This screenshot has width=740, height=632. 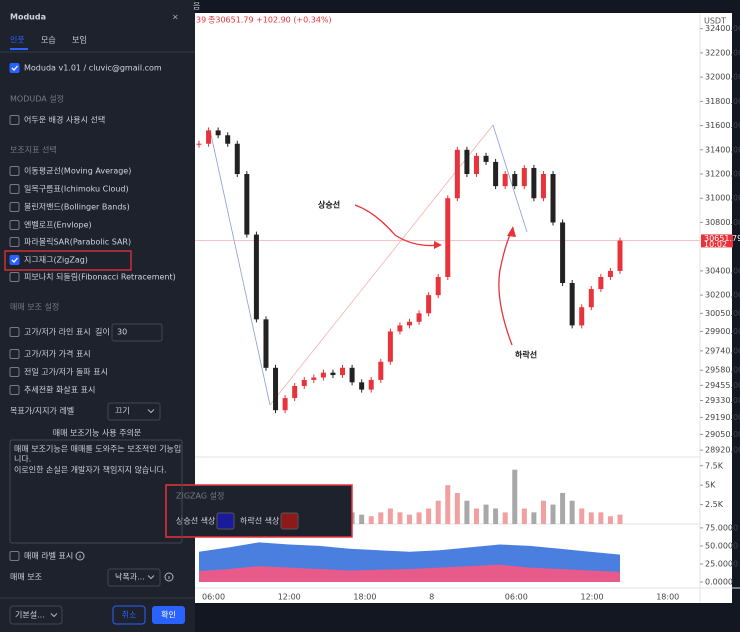 I want to click on checkbox-label: 볼린저밴드(Bollinger Bands), so click(x=77, y=207).